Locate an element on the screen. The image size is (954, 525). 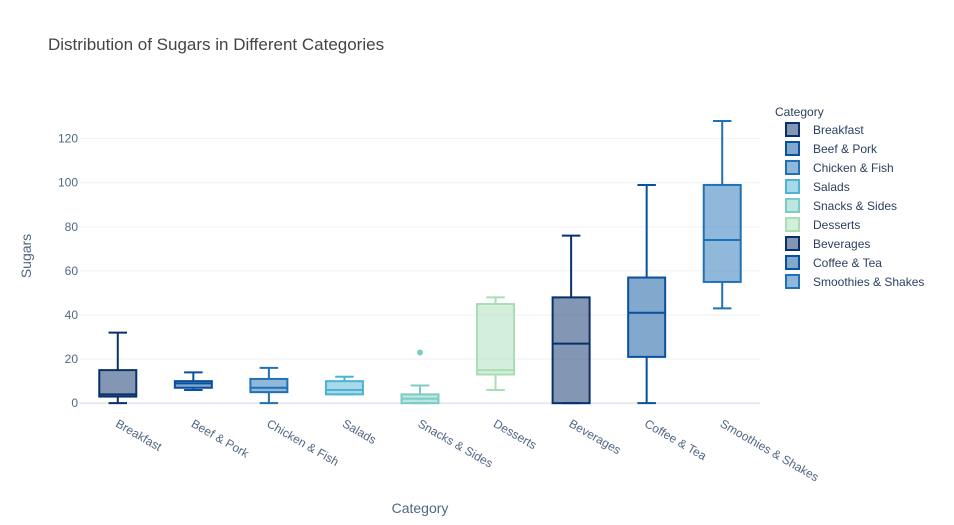
legend-item: Snacks & Sides is located at coordinates (841, 205).